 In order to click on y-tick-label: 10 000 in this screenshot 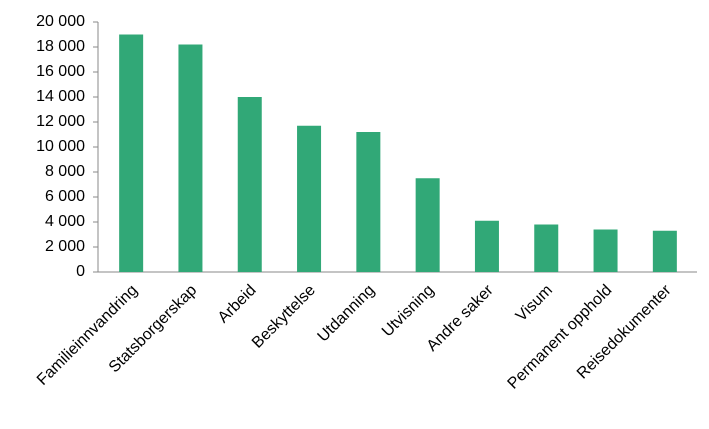, I will do `click(60, 146)`.